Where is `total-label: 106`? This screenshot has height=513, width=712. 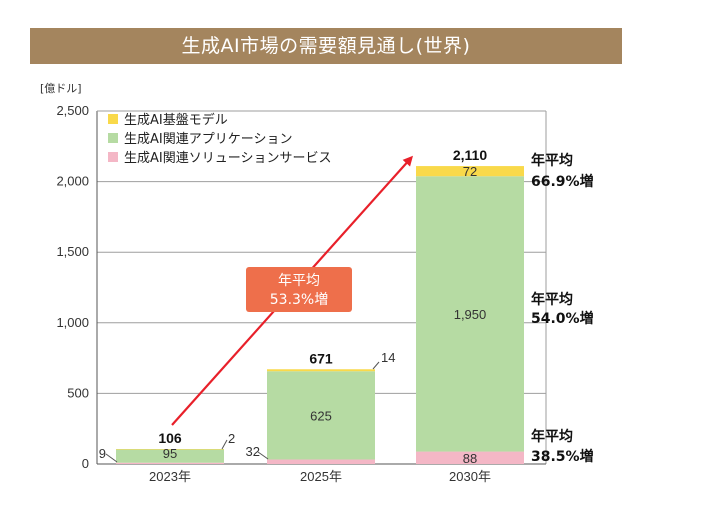 total-label: 106 is located at coordinates (170, 438).